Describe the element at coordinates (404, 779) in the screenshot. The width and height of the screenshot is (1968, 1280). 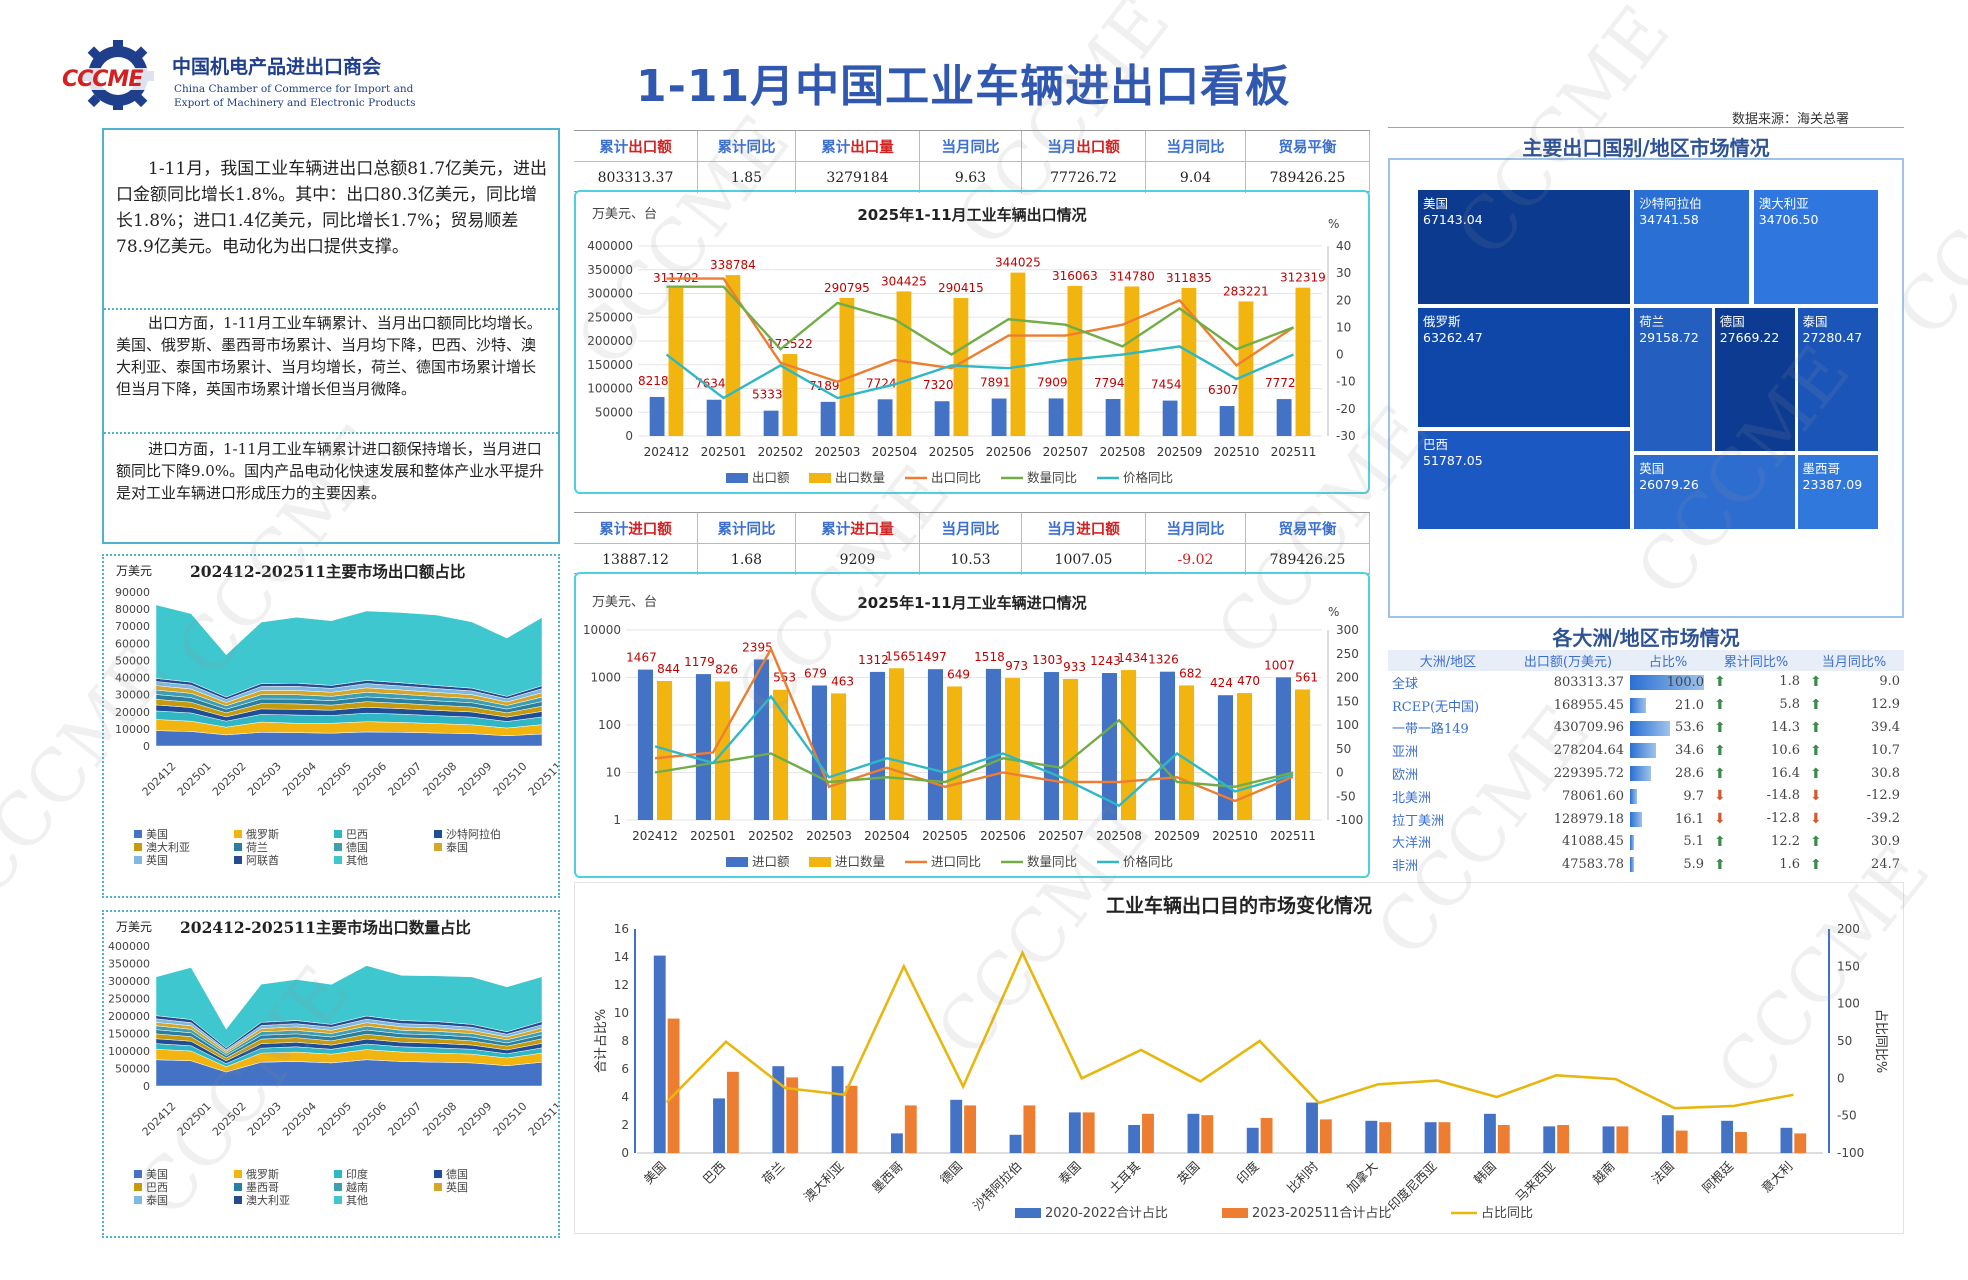
I see `svg-share-amount-xtick-7: 202507` at that location.